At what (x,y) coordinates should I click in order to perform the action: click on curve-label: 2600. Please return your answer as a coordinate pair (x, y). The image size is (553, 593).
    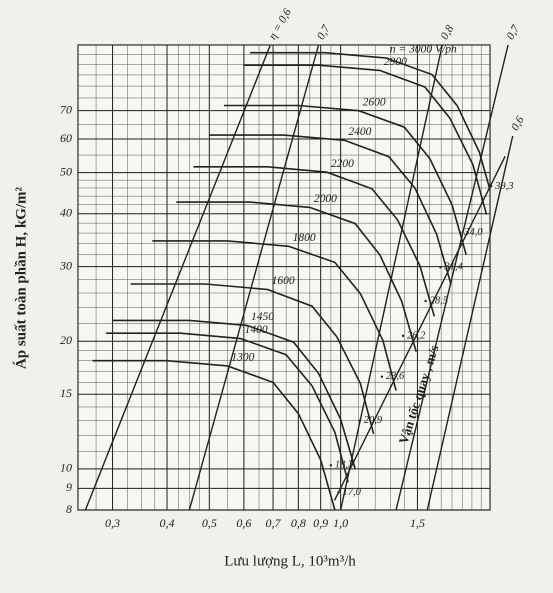
    Looking at the image, I should click on (374, 102).